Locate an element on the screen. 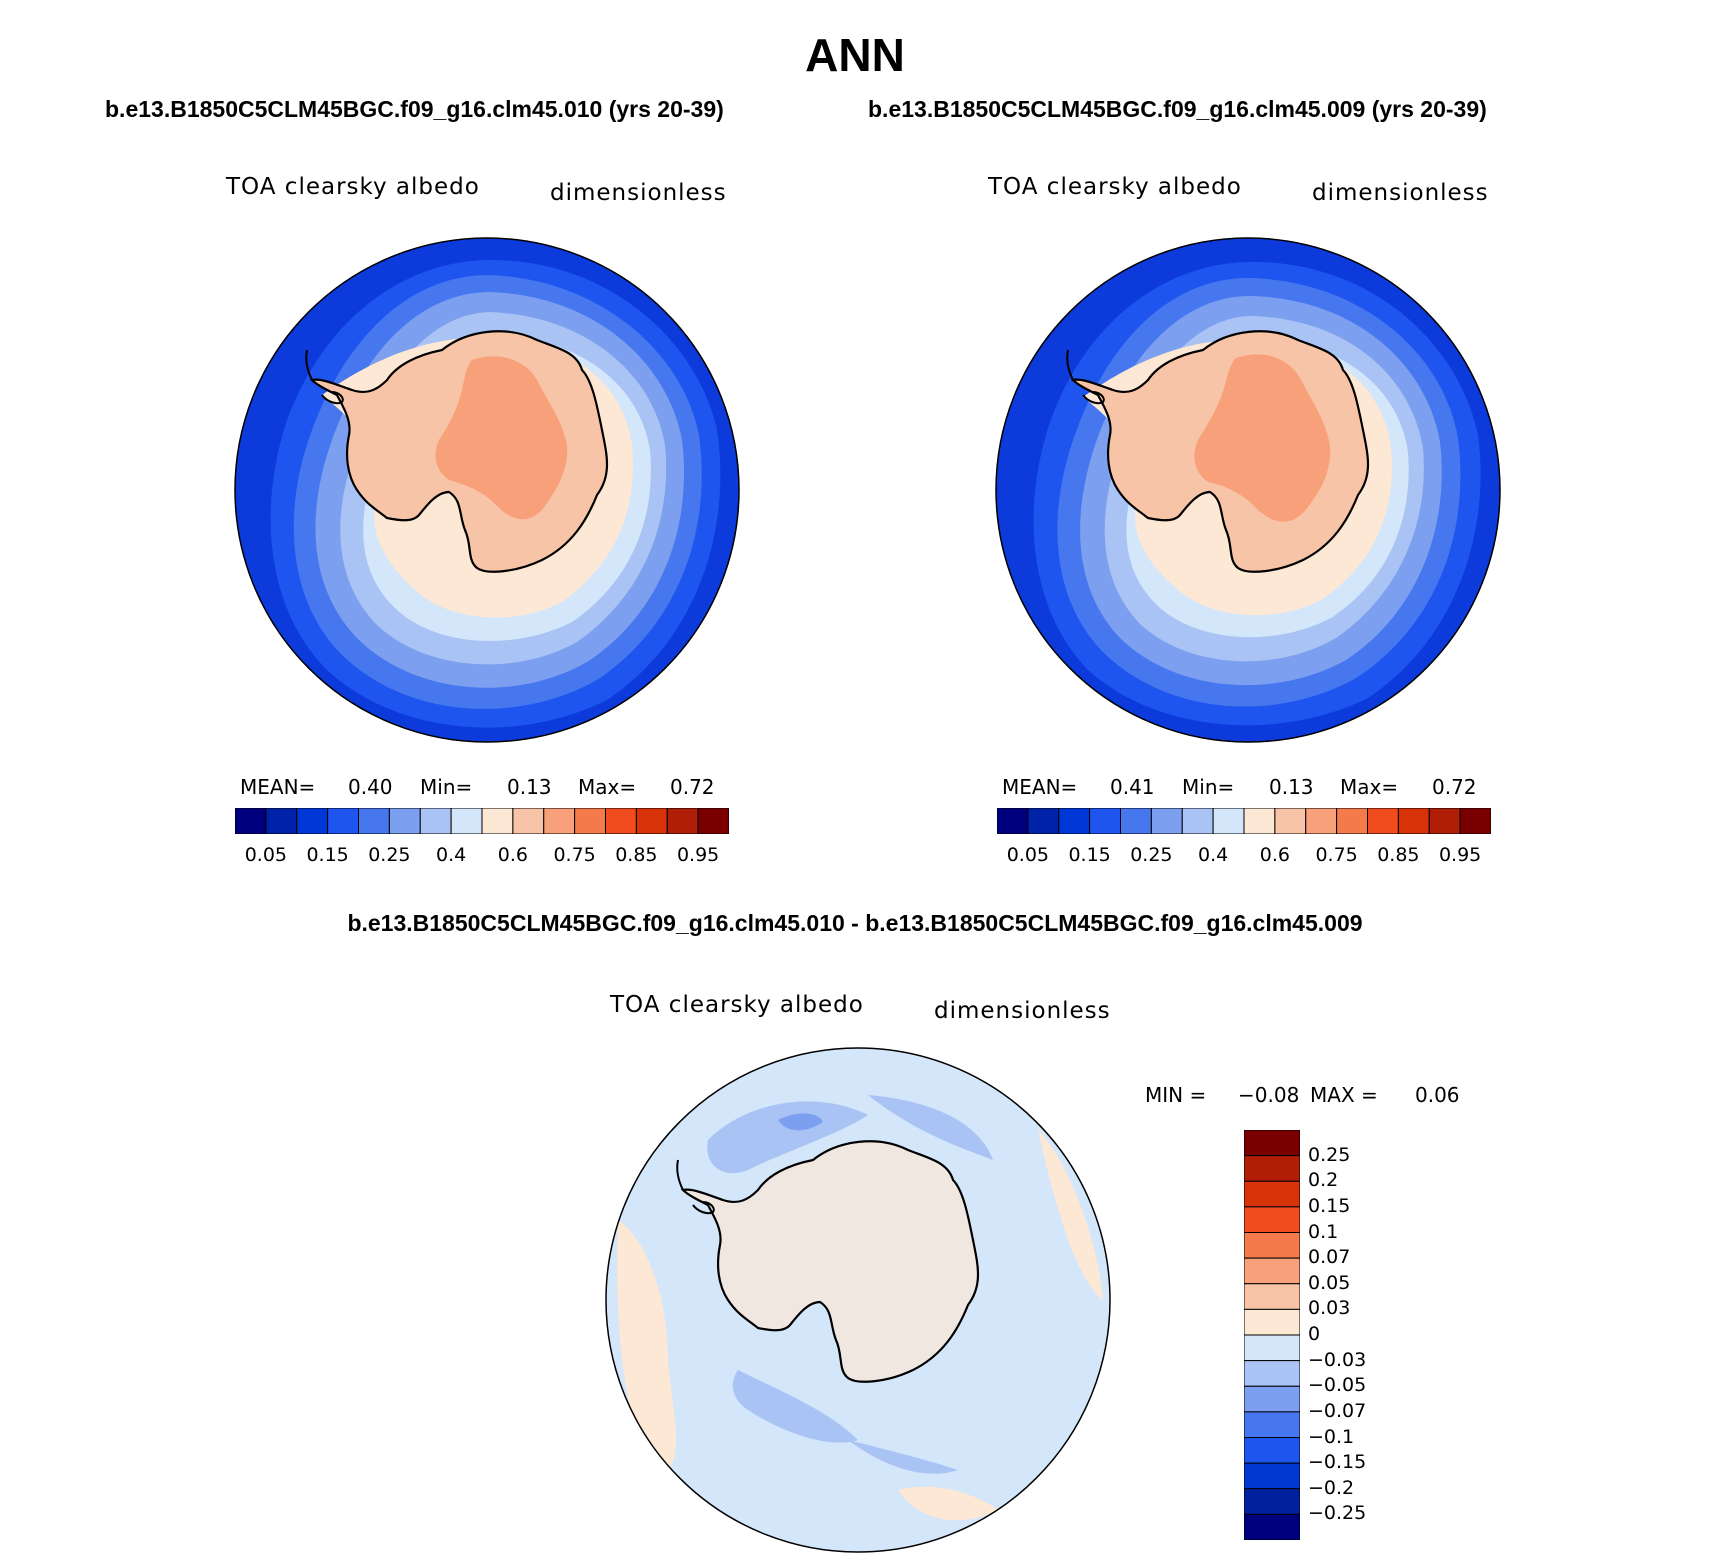  diff-variable-label: TOA clearsky albedo is located at coordinates (737, 1005).